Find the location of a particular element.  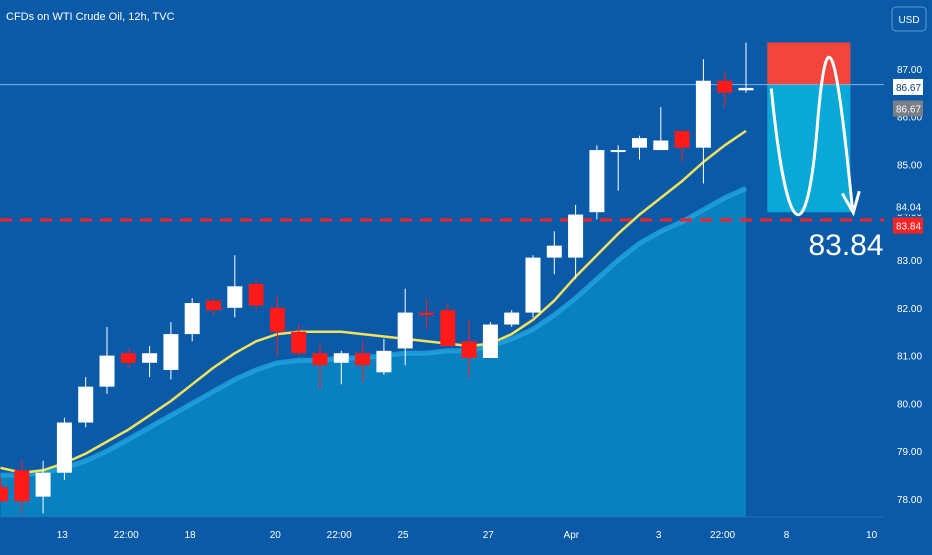

x-tick-label: 8 is located at coordinates (787, 535).